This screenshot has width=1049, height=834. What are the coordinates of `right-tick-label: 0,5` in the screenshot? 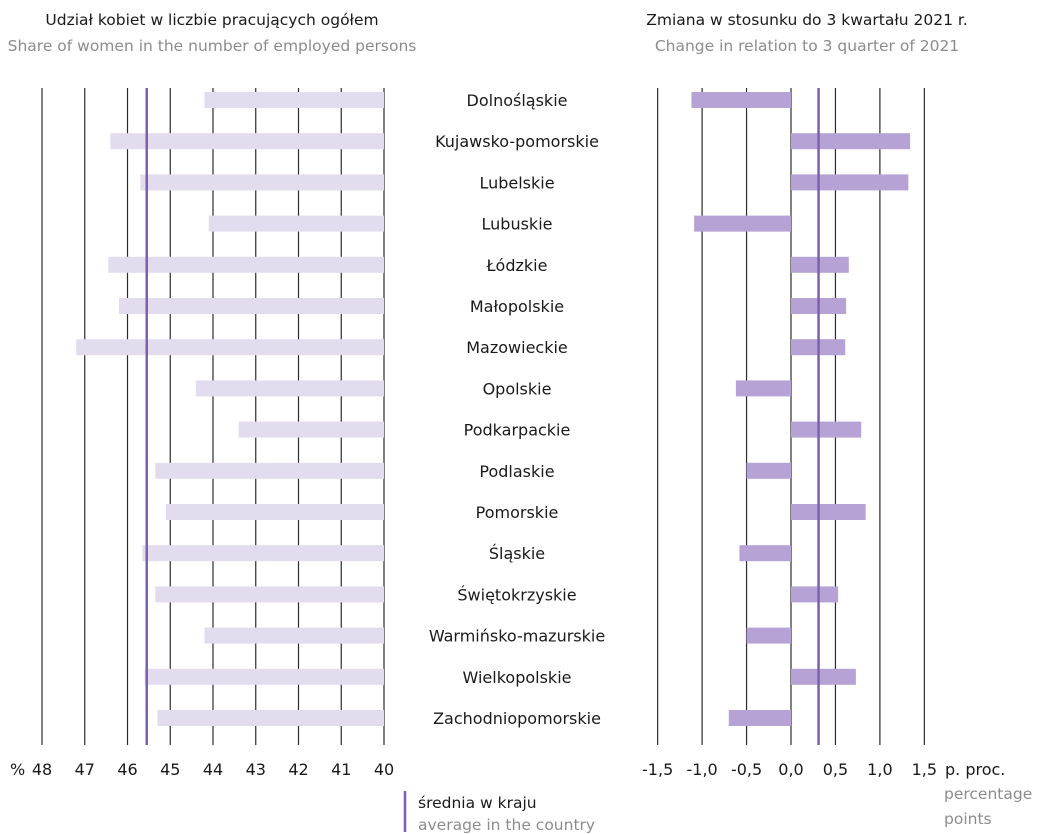 It's located at (835, 769).